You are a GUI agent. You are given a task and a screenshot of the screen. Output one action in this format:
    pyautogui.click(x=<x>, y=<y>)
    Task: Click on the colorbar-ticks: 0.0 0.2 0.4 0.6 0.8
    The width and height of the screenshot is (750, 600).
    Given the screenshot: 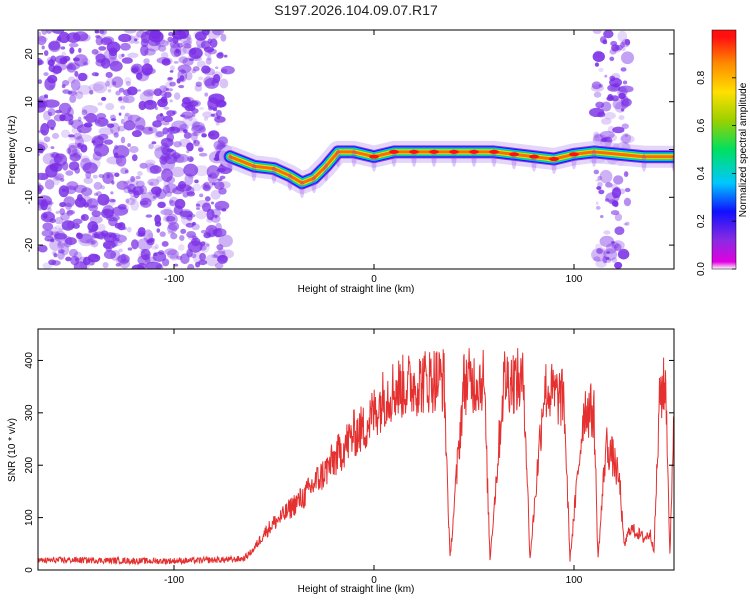 What is the action you would take?
    pyautogui.click(x=716, y=173)
    